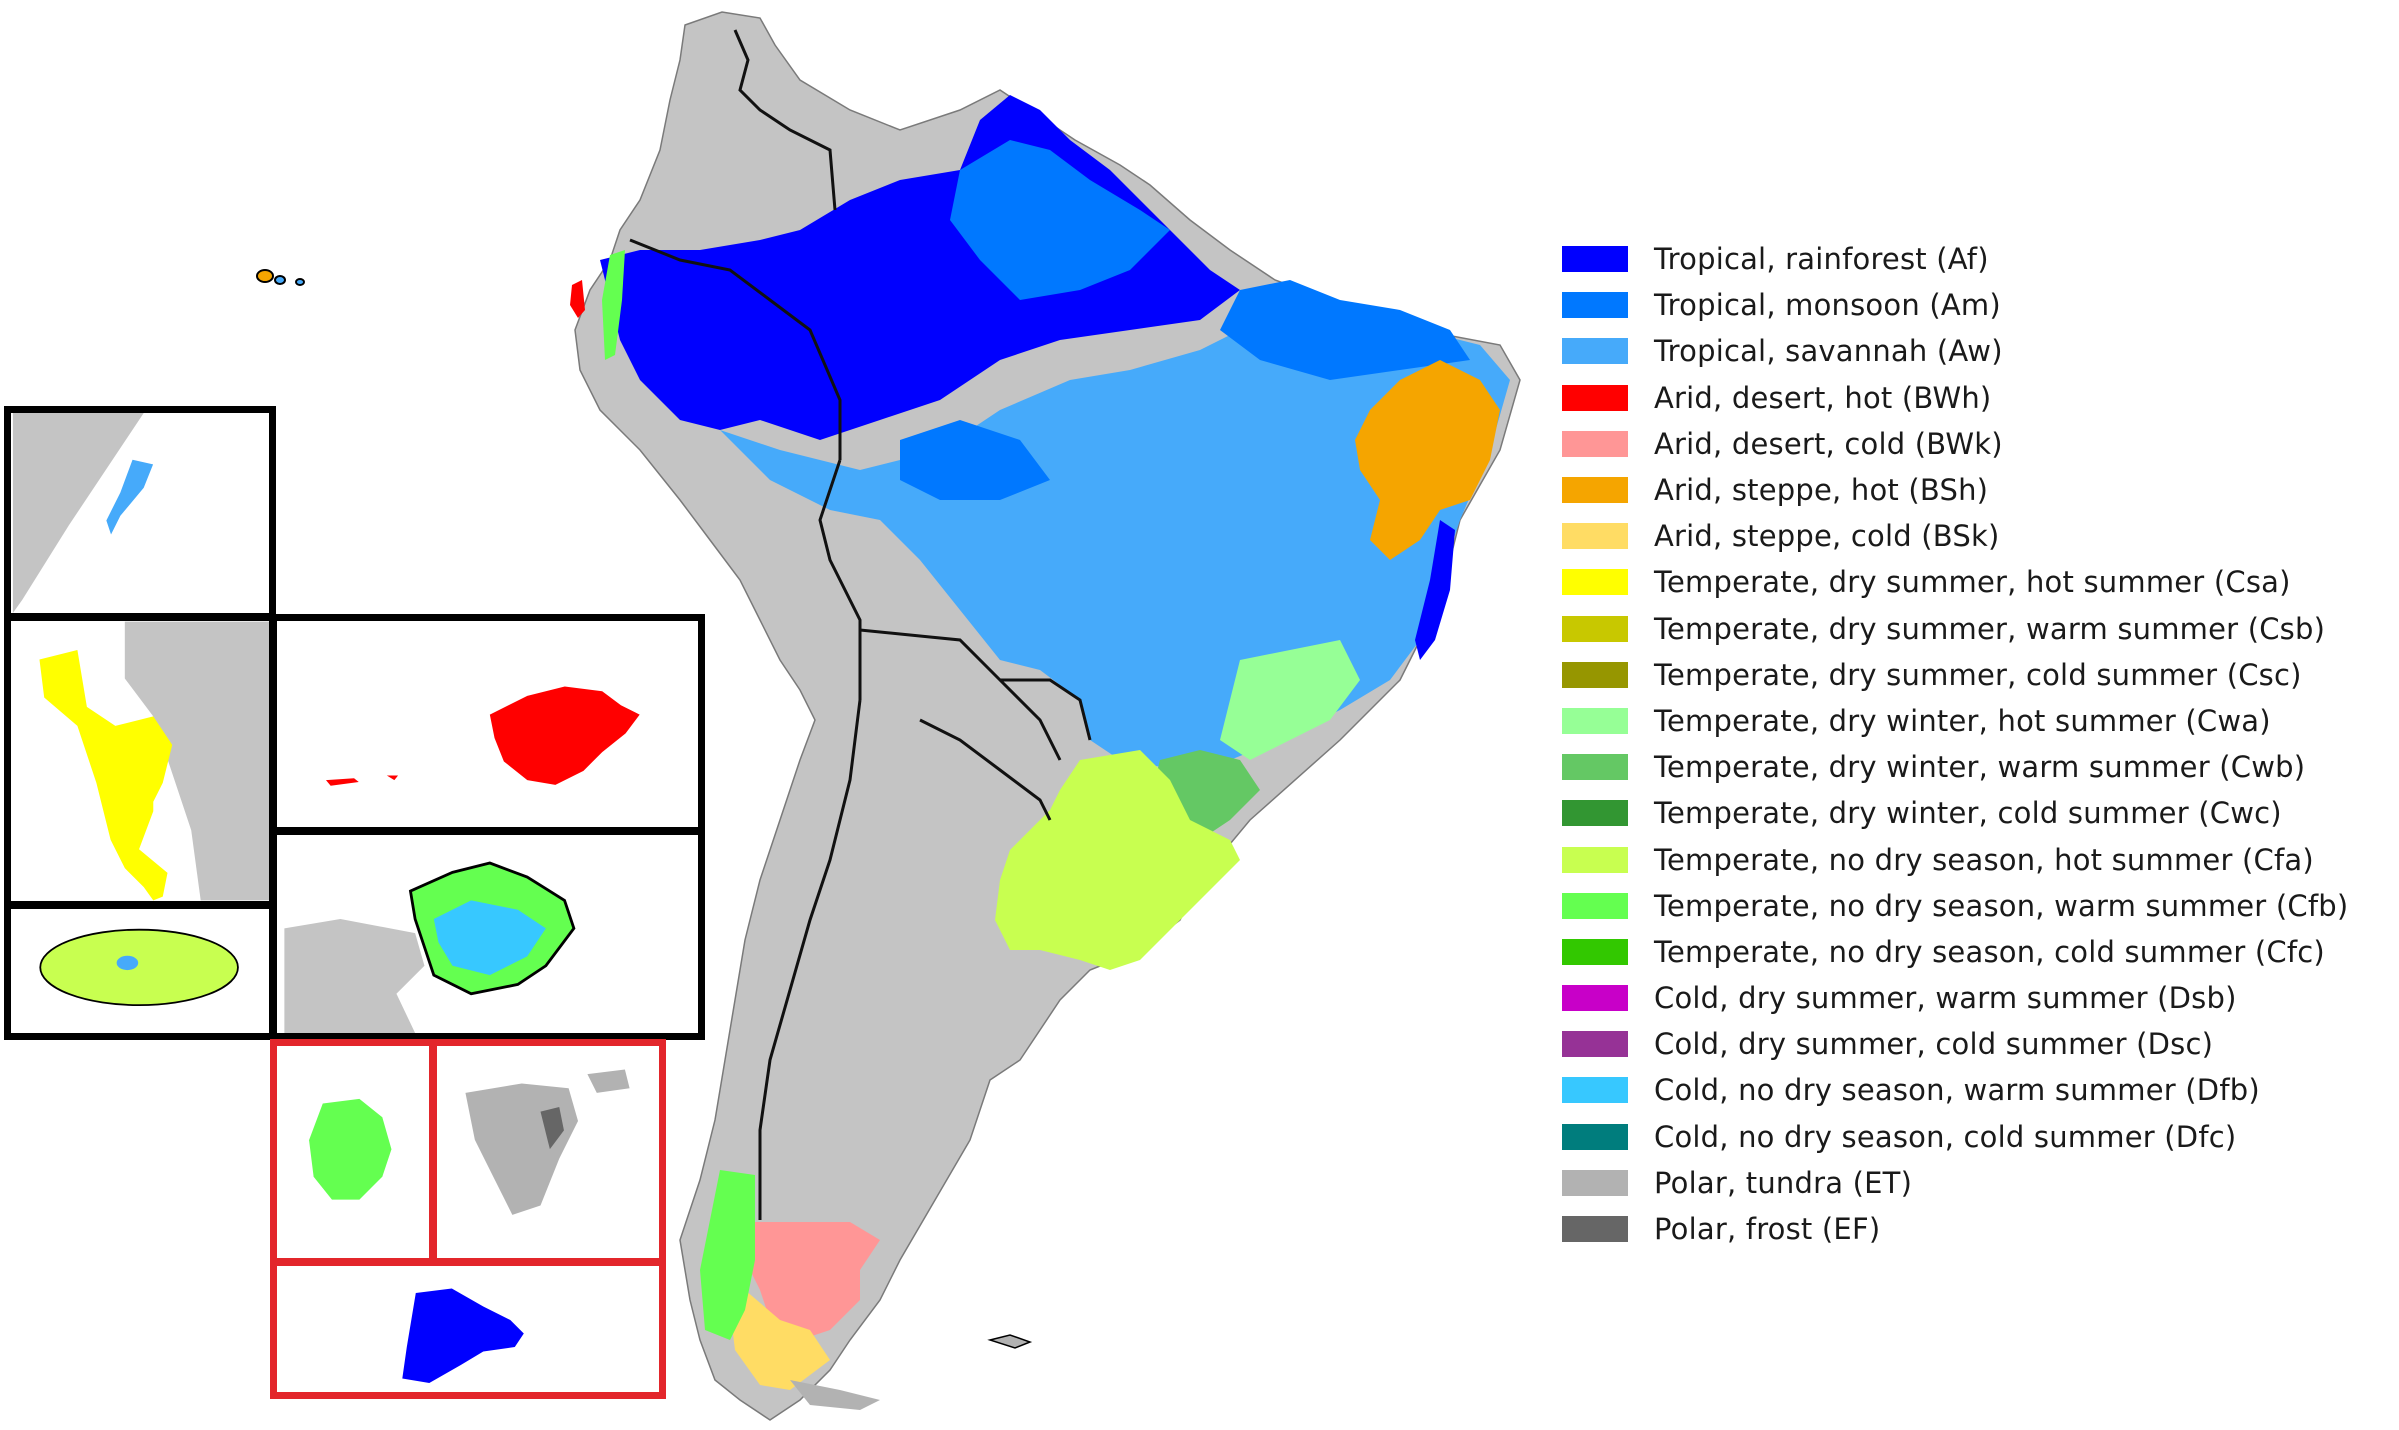  I want to click on legend-item: Arid, steppe, cold (BSk), so click(1955, 536).